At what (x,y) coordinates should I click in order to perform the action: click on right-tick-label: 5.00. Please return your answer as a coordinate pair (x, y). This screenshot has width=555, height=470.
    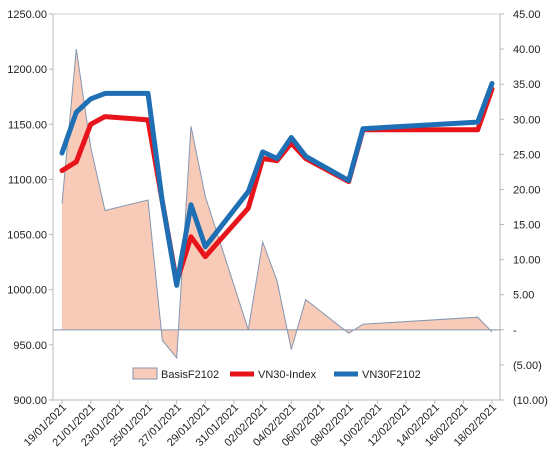
    Looking at the image, I should click on (523, 296).